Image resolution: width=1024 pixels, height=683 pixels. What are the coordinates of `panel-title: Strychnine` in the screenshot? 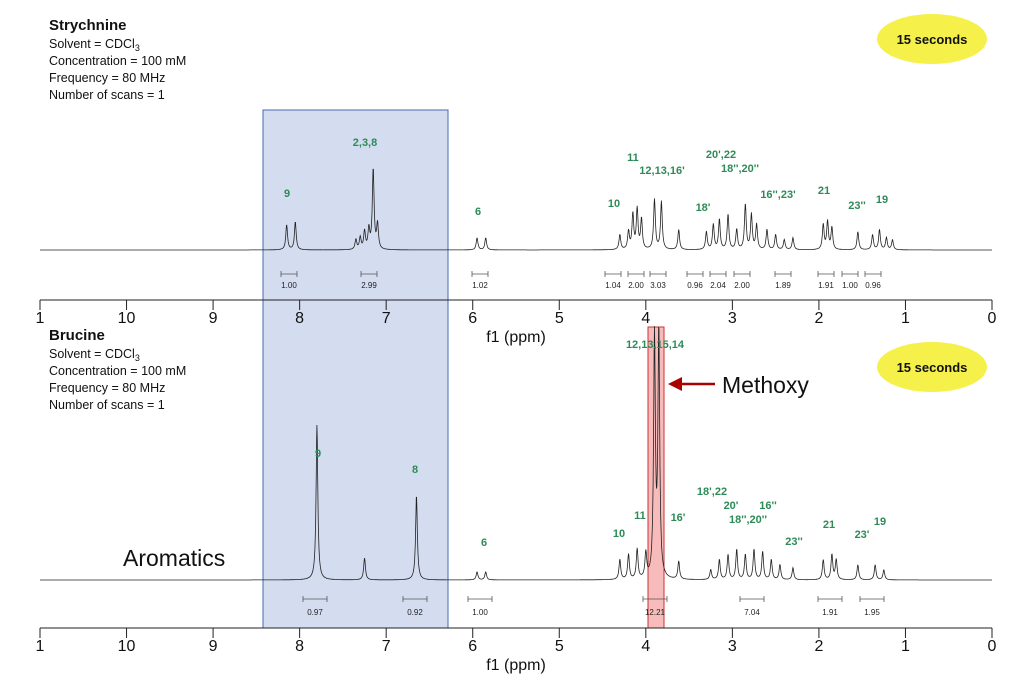 It's located at (88, 25).